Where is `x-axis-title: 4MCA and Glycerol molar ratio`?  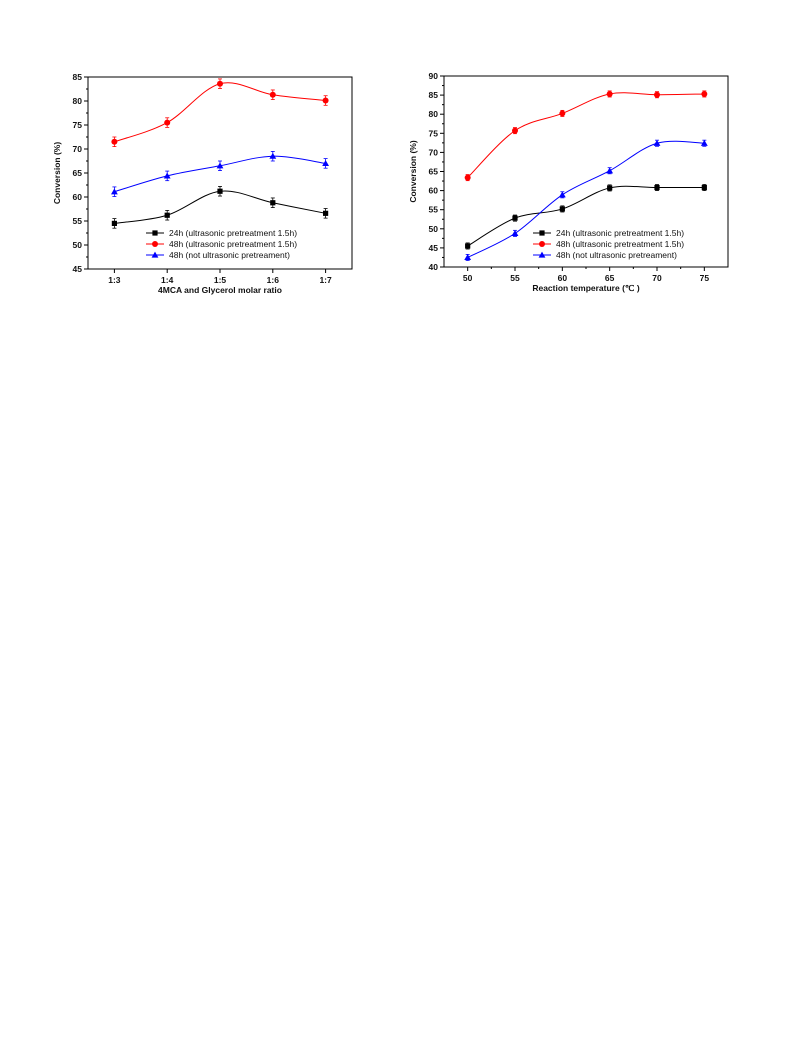
x-axis-title: 4MCA and Glycerol molar ratio is located at coordinates (220, 290).